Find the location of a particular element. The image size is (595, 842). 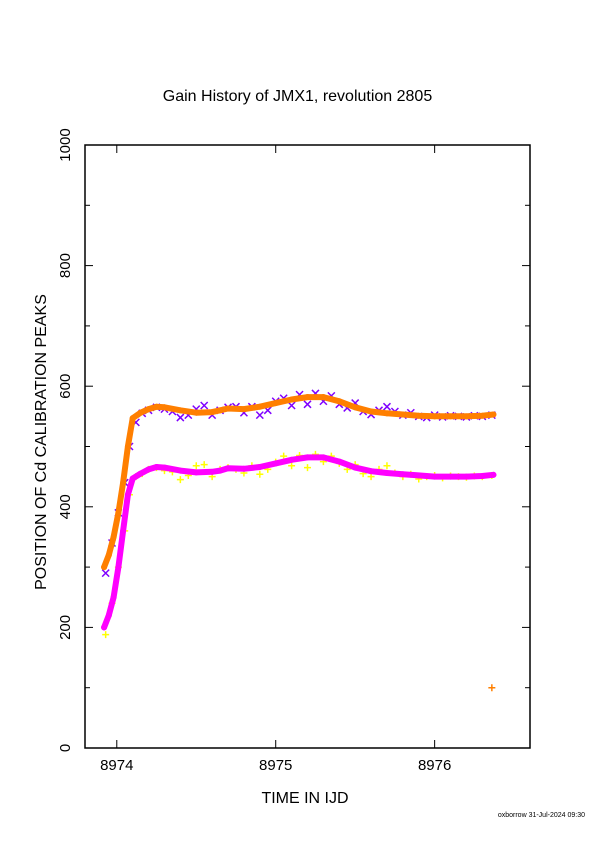

y-tick-label: 600 is located at coordinates (65, 386).